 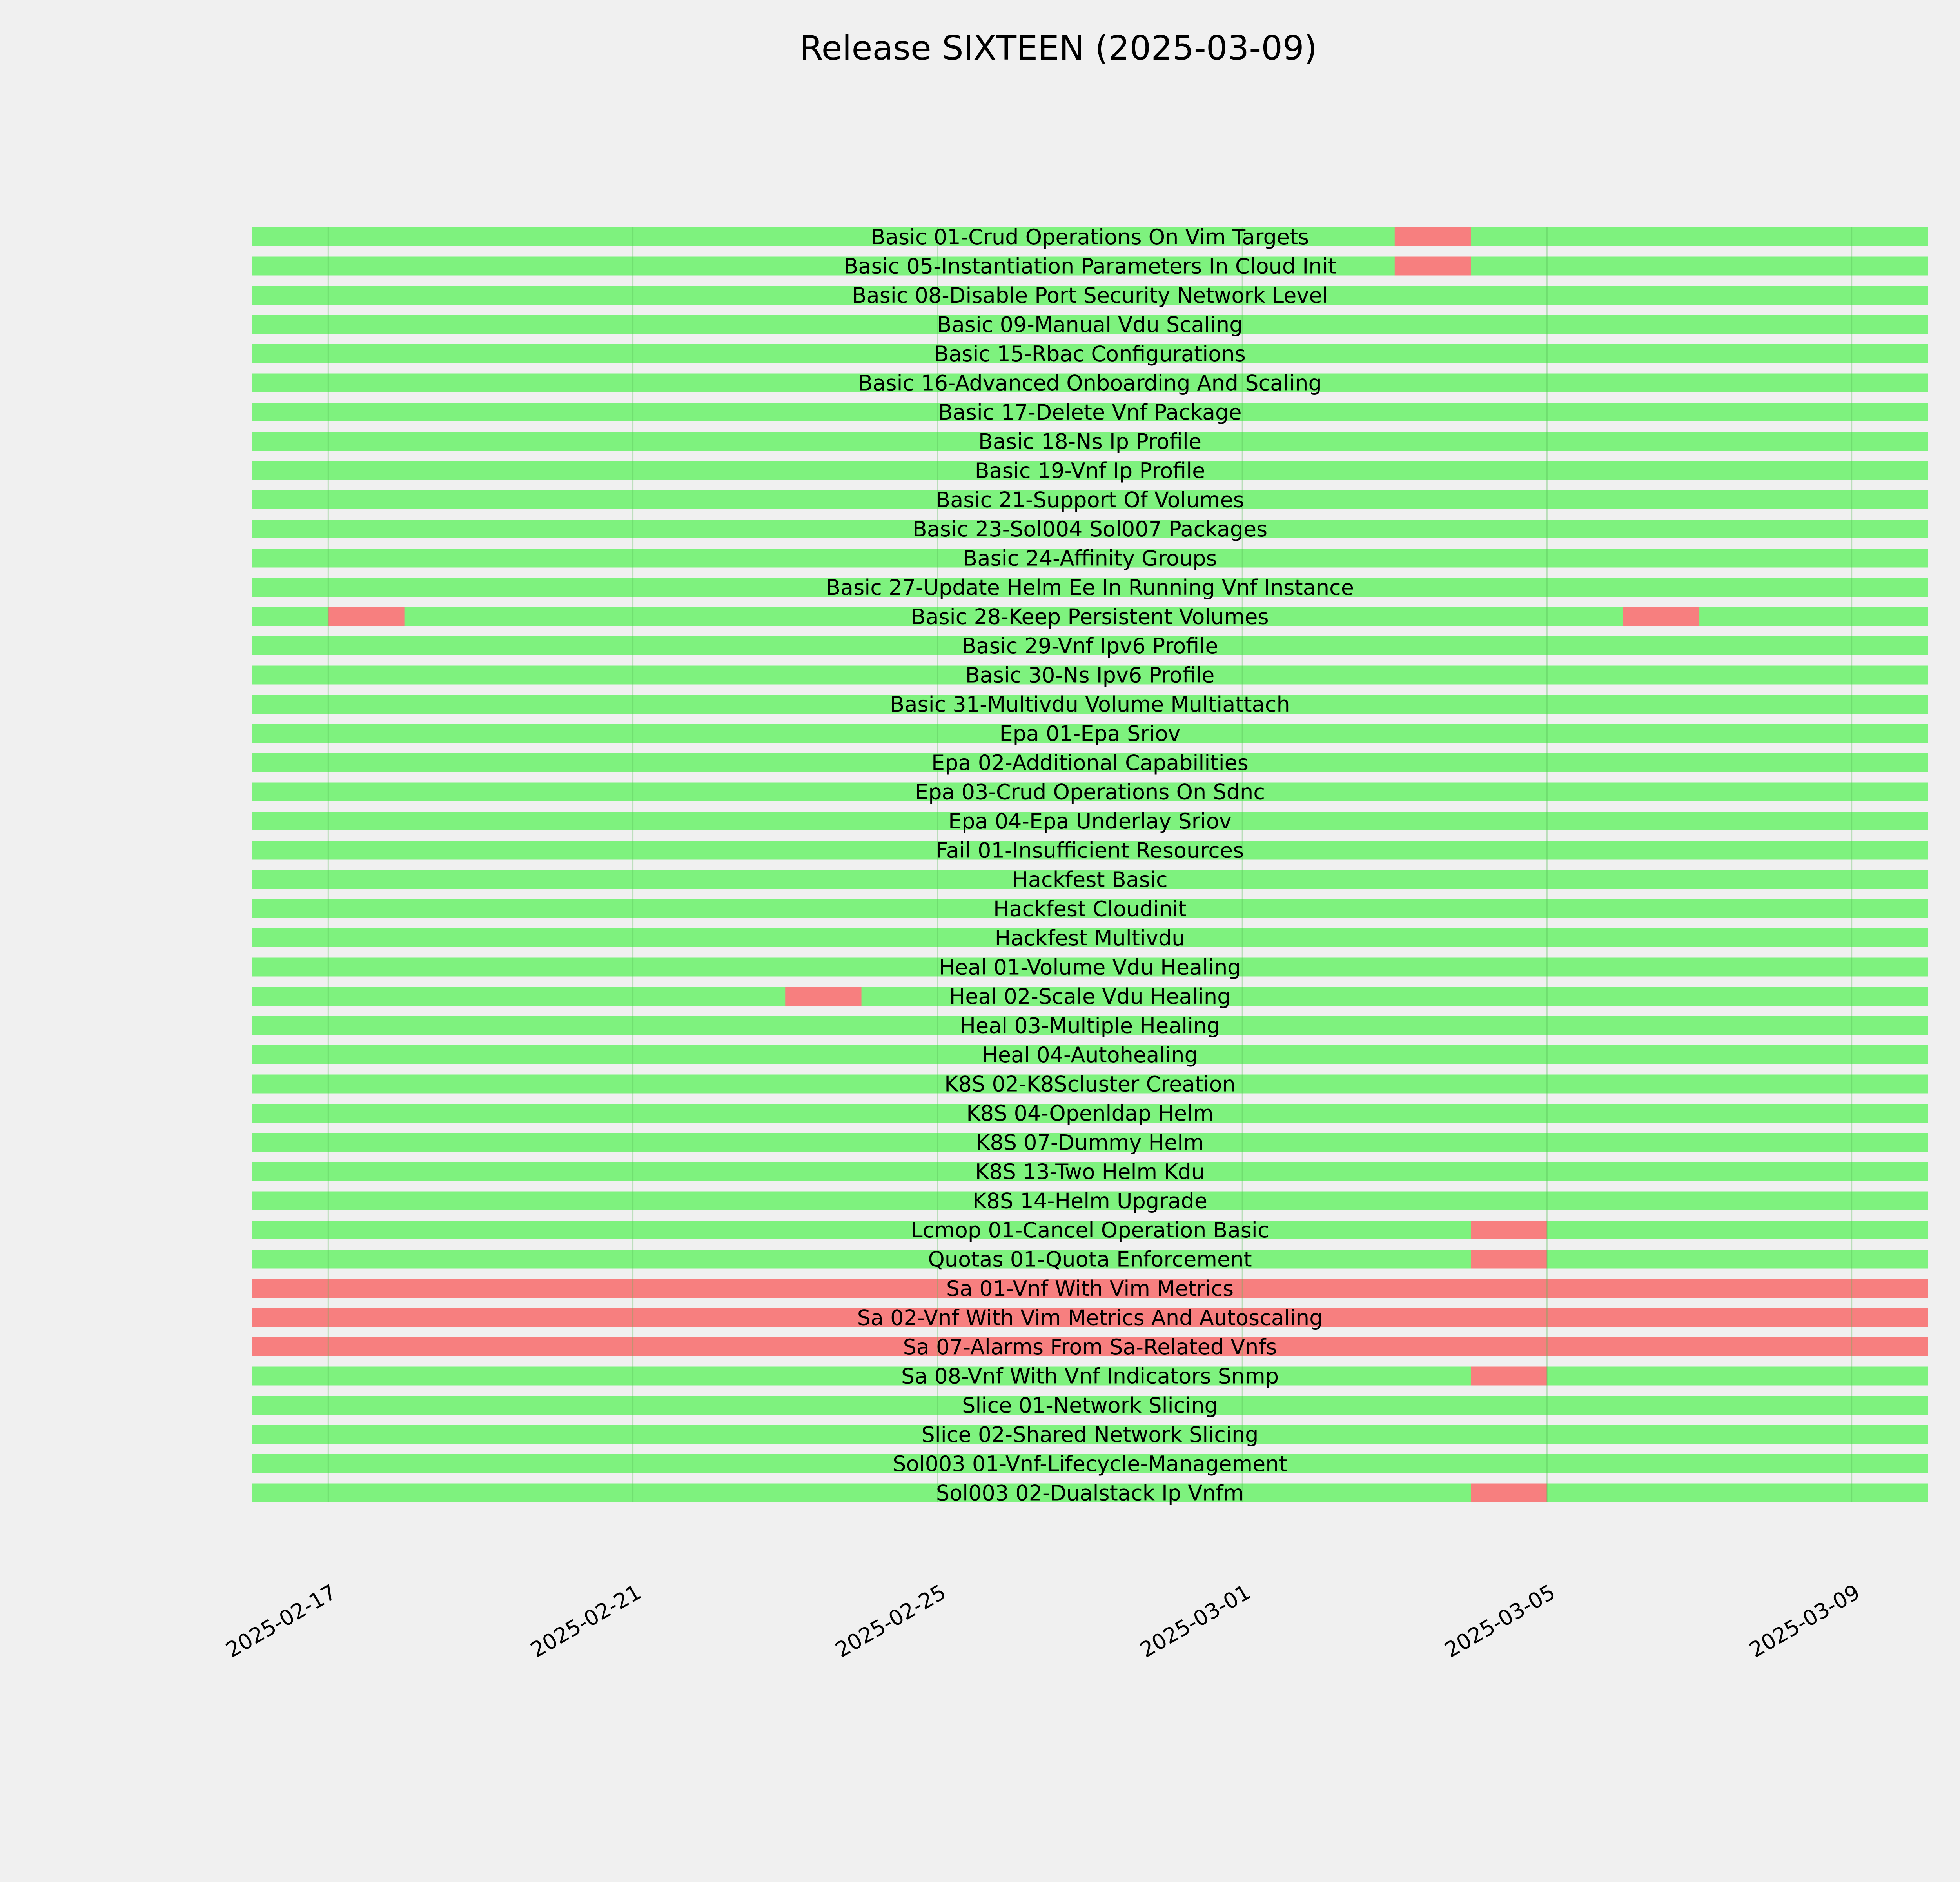 I want to click on row-label: Heal 03-Multiple Healing, so click(x=1090, y=1026).